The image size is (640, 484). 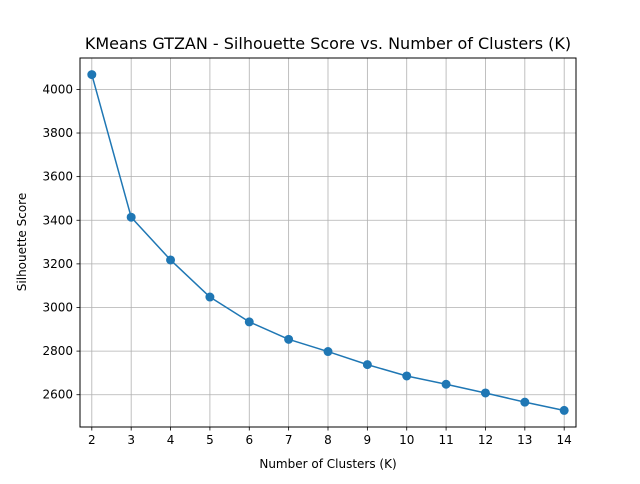 What do you see at coordinates (57, 133) in the screenshot?
I see `y-tick-label: 3800` at bounding box center [57, 133].